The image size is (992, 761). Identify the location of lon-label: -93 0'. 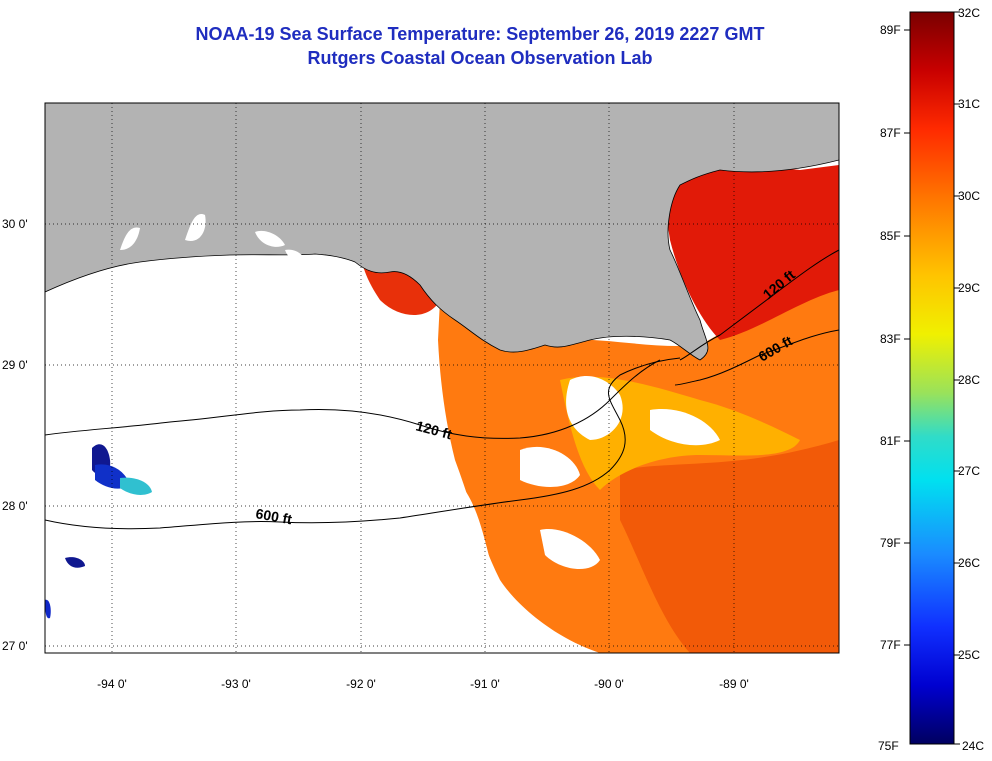
(236, 684).